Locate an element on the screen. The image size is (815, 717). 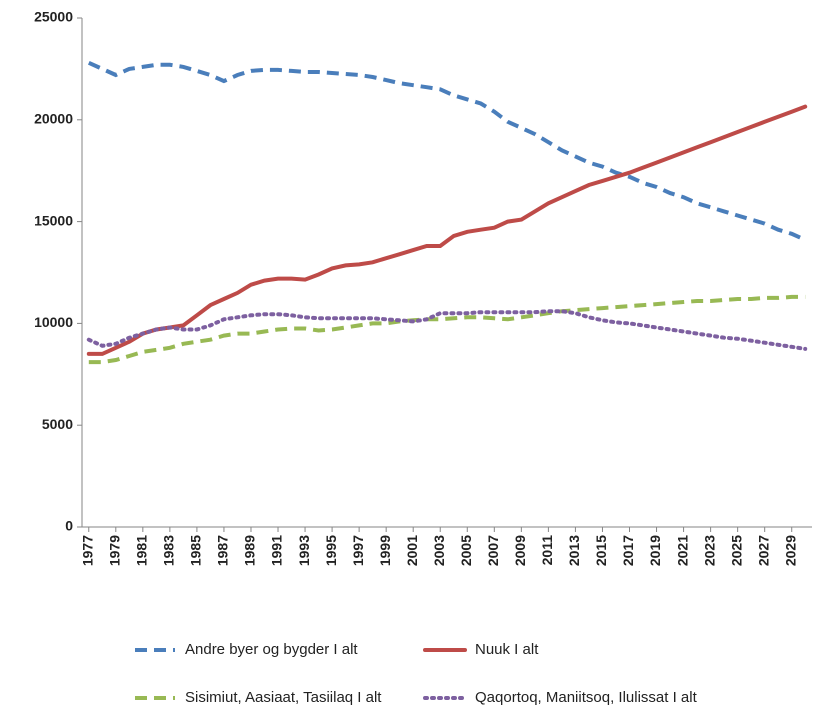
x-tick-label: 2005 is located at coordinates (466, 550).